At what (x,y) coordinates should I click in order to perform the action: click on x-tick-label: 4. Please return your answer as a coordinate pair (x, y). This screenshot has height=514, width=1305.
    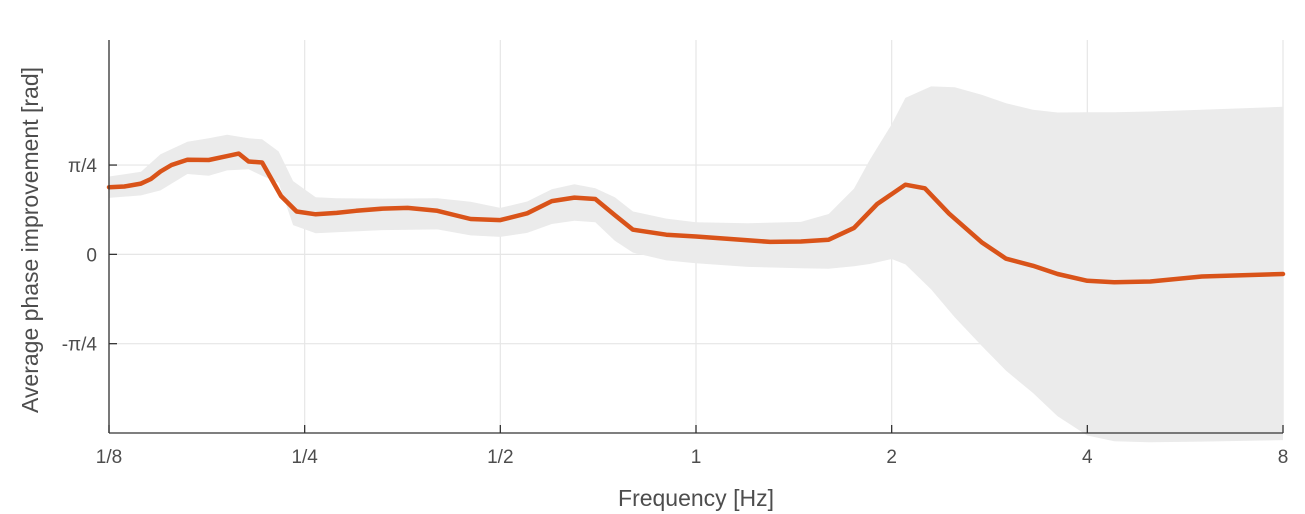
    Looking at the image, I should click on (1087, 457).